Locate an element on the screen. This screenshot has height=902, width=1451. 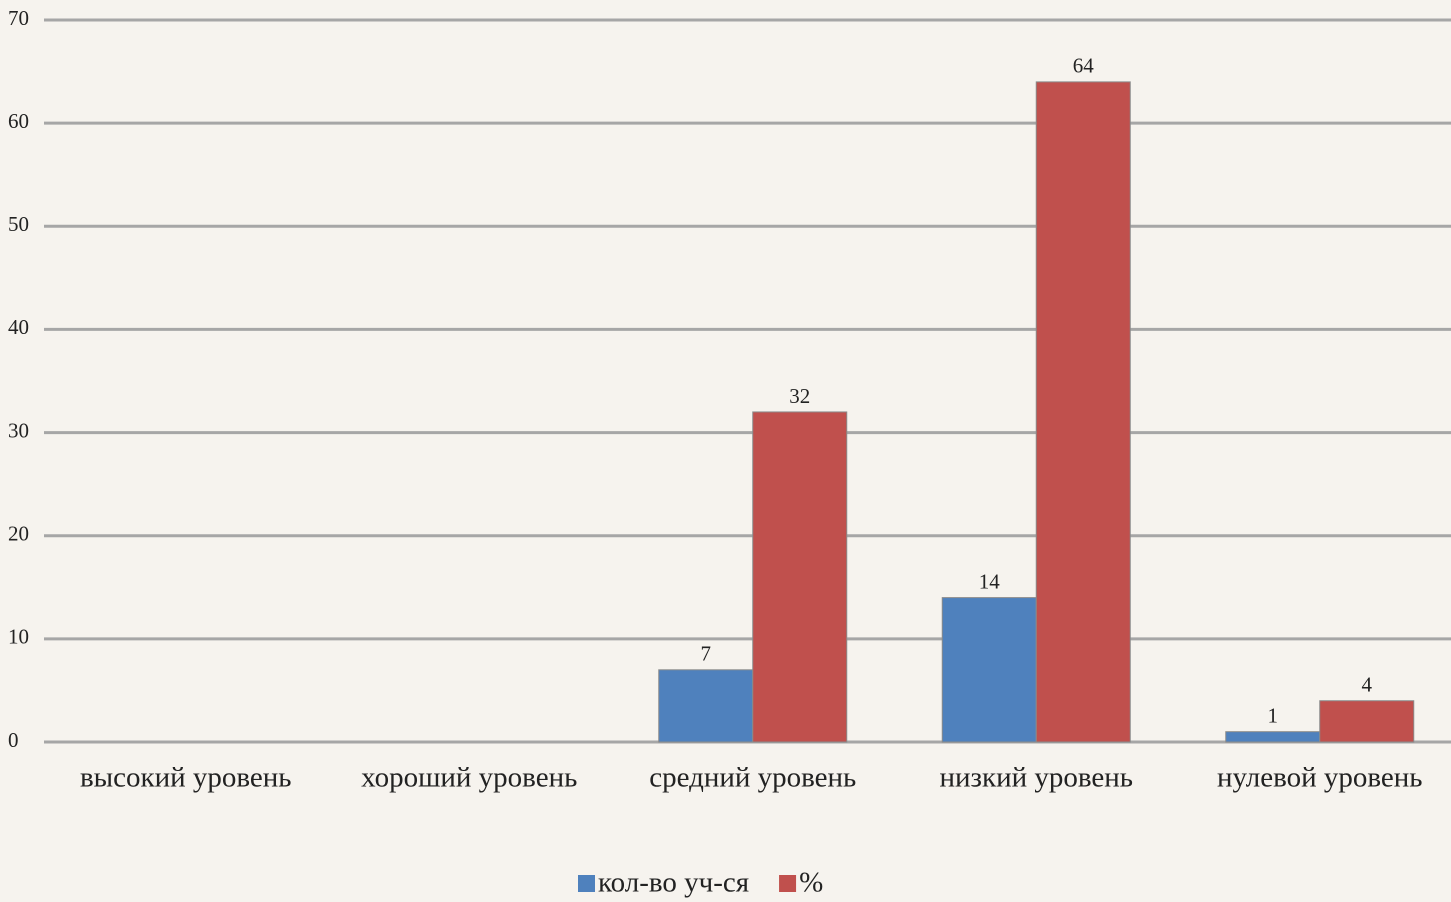
y-tick-label: 20 is located at coordinates (18, 534).